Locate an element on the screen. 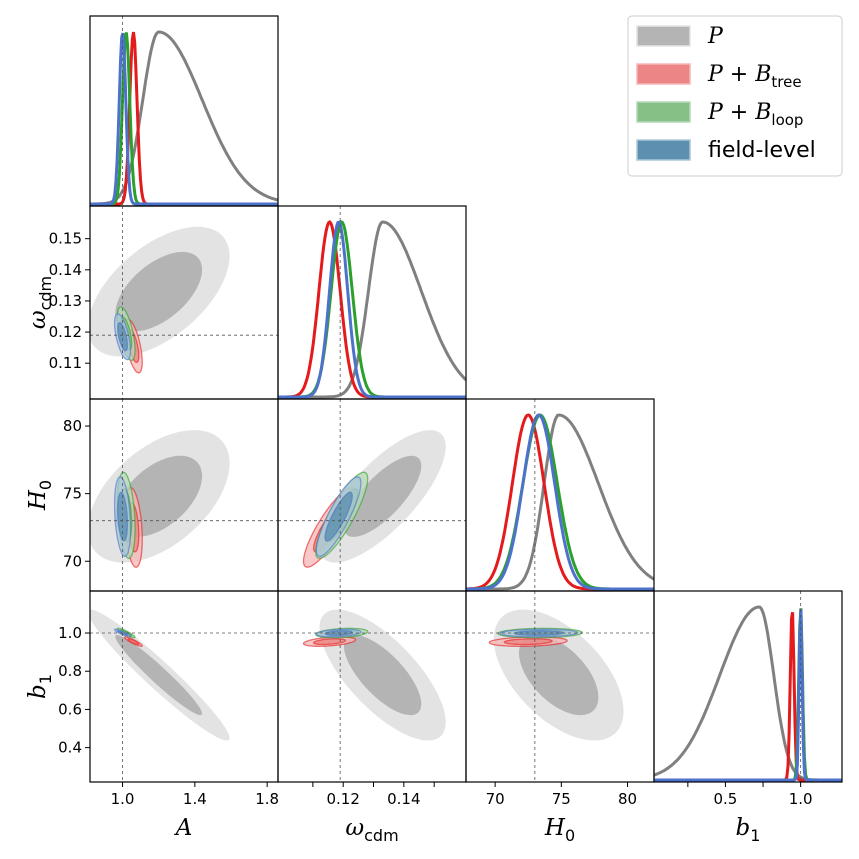 The image size is (859, 859). panel-b1-vs-H0 is located at coordinates (560, 686).